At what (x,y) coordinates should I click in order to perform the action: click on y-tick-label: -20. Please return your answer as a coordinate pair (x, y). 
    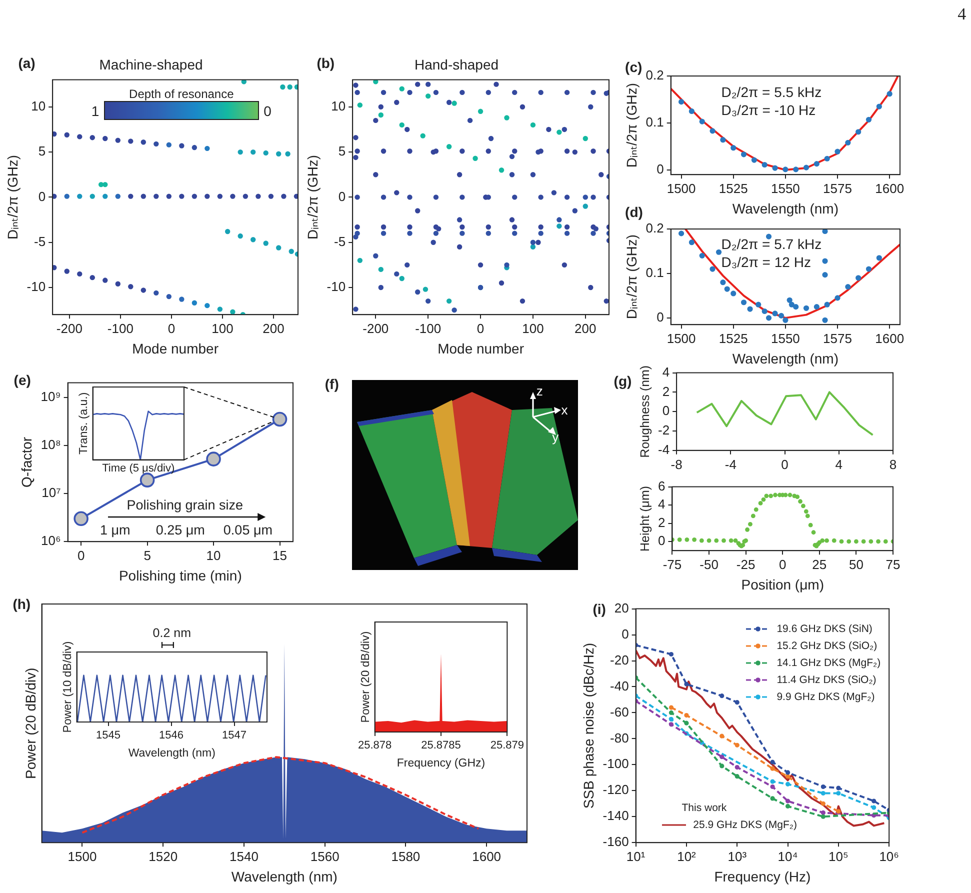
    Looking at the image, I should click on (619, 660).